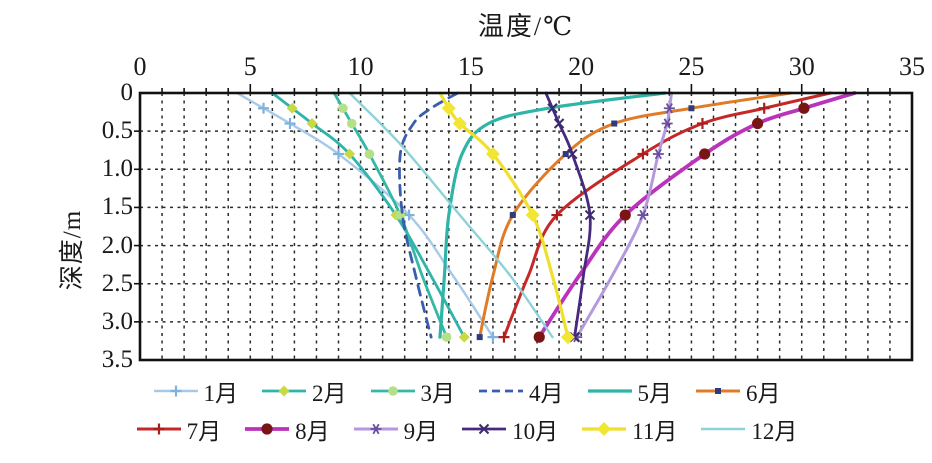 Image resolution: width=932 pixels, height=463 pixels. What do you see at coordinates (535, 431) in the screenshot?
I see `legend-label: 10月` at bounding box center [535, 431].